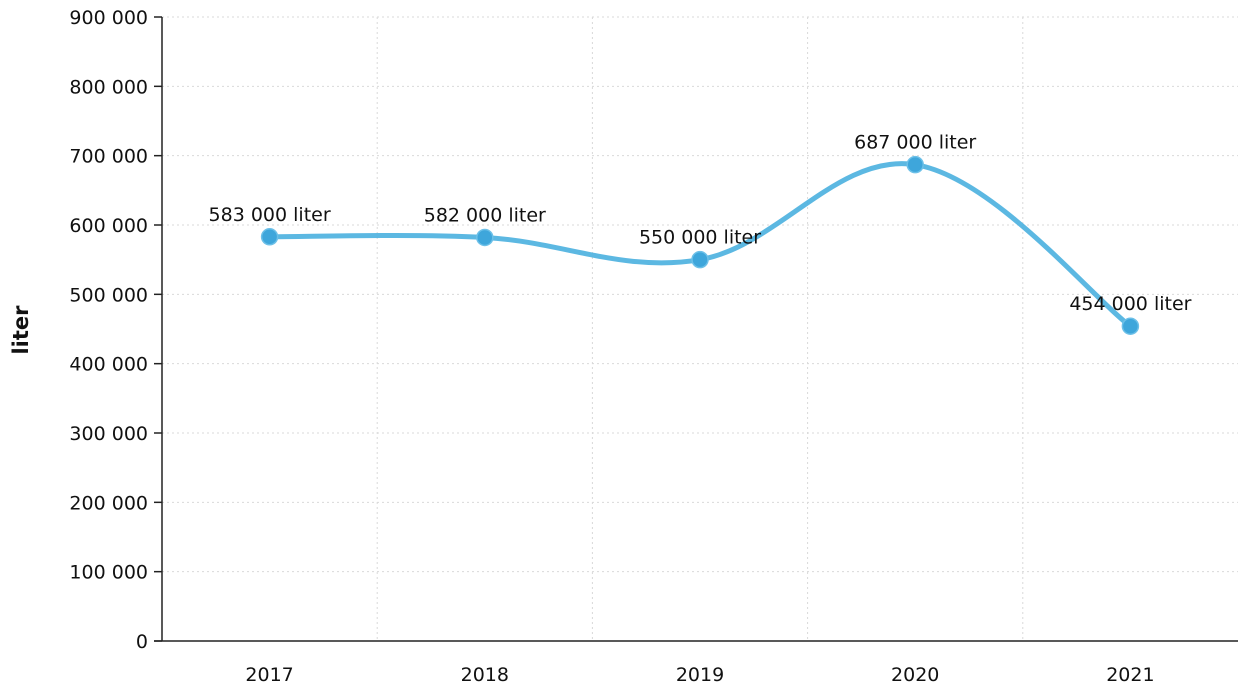 The height and width of the screenshot is (691, 1241). I want to click on x-tick-label: 2017, so click(269, 675).